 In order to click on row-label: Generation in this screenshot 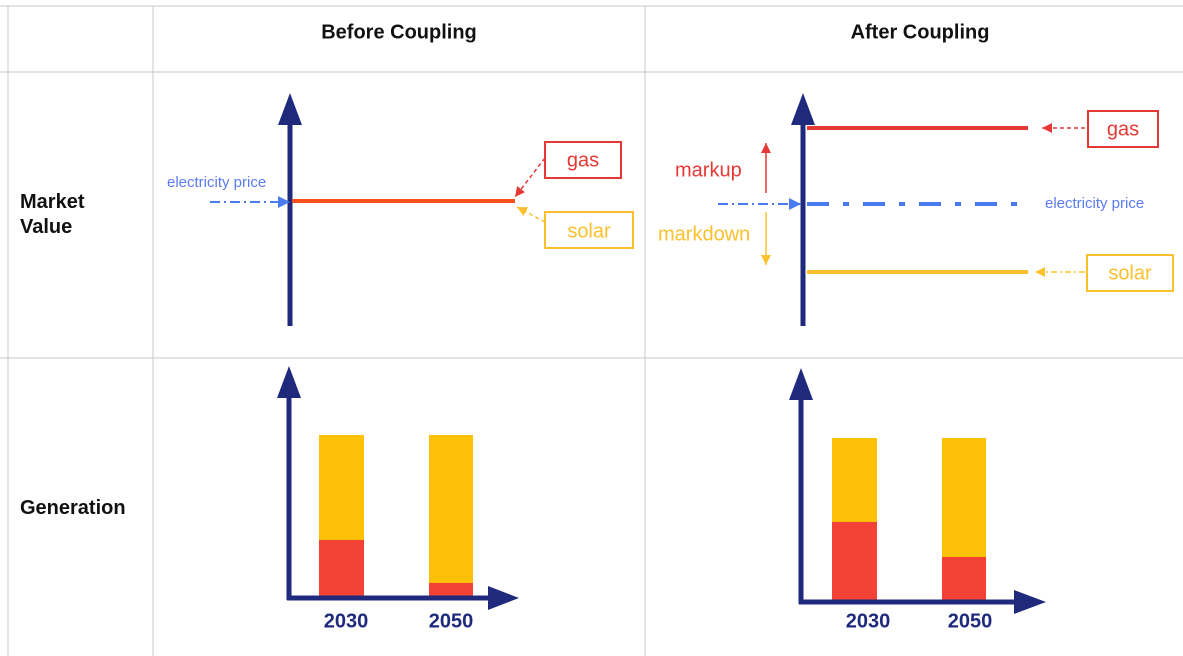, I will do `click(73, 508)`.